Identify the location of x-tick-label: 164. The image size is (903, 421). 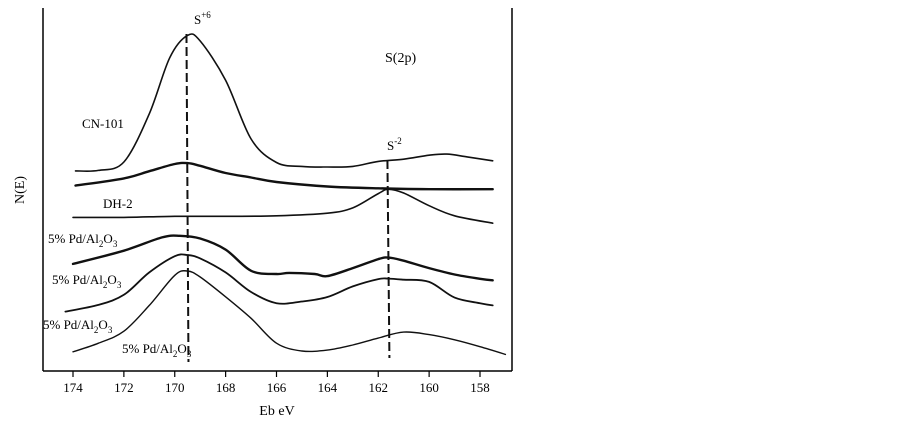
(328, 387).